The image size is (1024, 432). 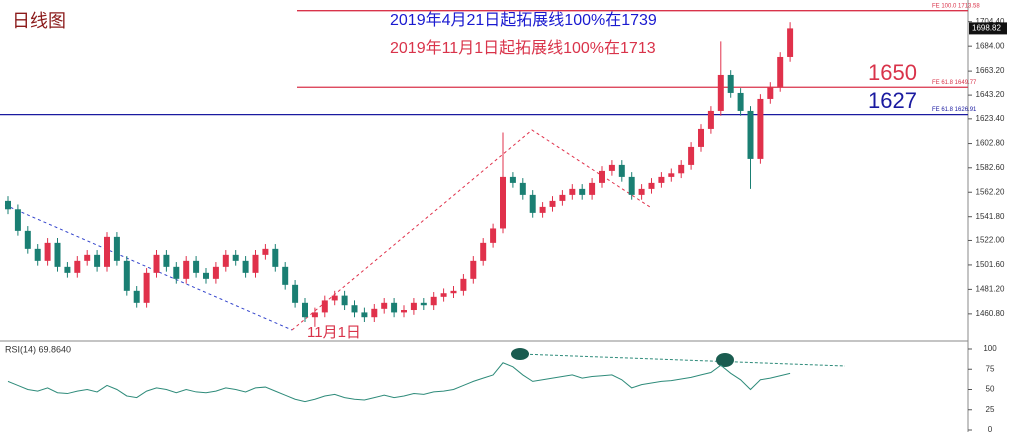 What do you see at coordinates (990, 216) in the screenshot?
I see `y-tick-label: 1541.80` at bounding box center [990, 216].